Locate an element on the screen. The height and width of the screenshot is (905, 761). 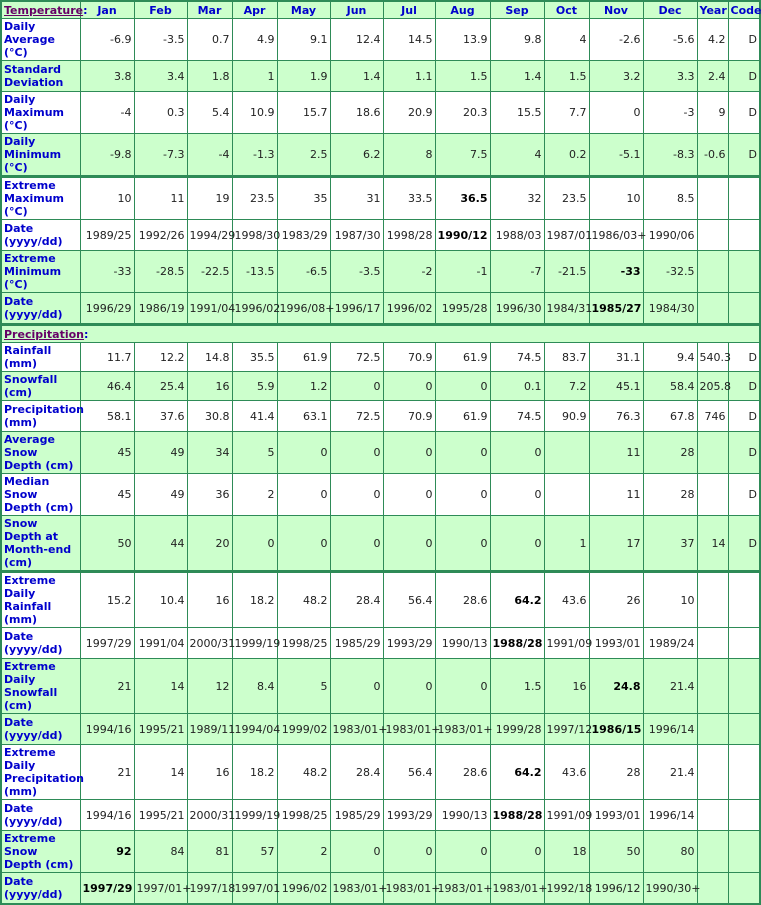
value-cell-nov: -5.1 is located at coordinates (616, 155).